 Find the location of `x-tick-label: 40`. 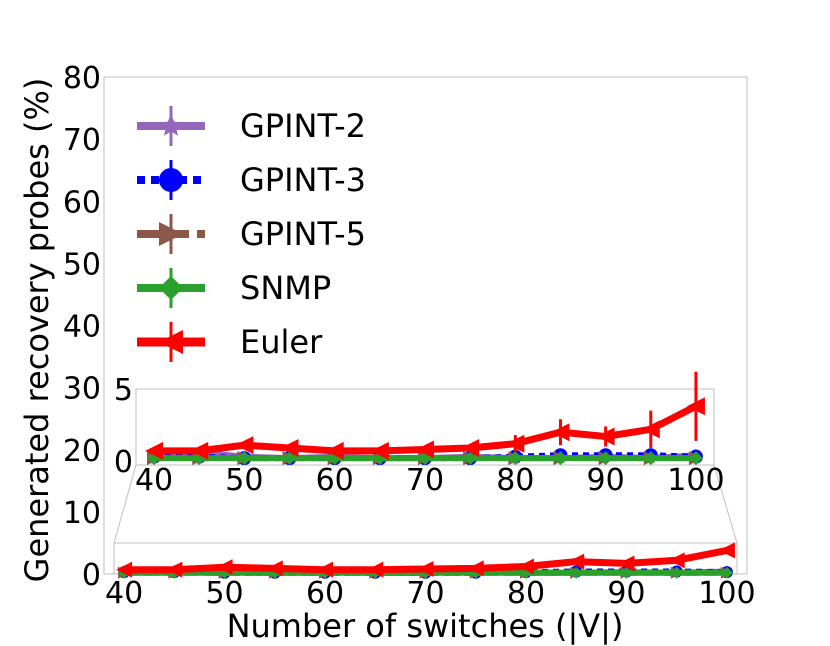

x-tick-label: 40 is located at coordinates (124, 593).